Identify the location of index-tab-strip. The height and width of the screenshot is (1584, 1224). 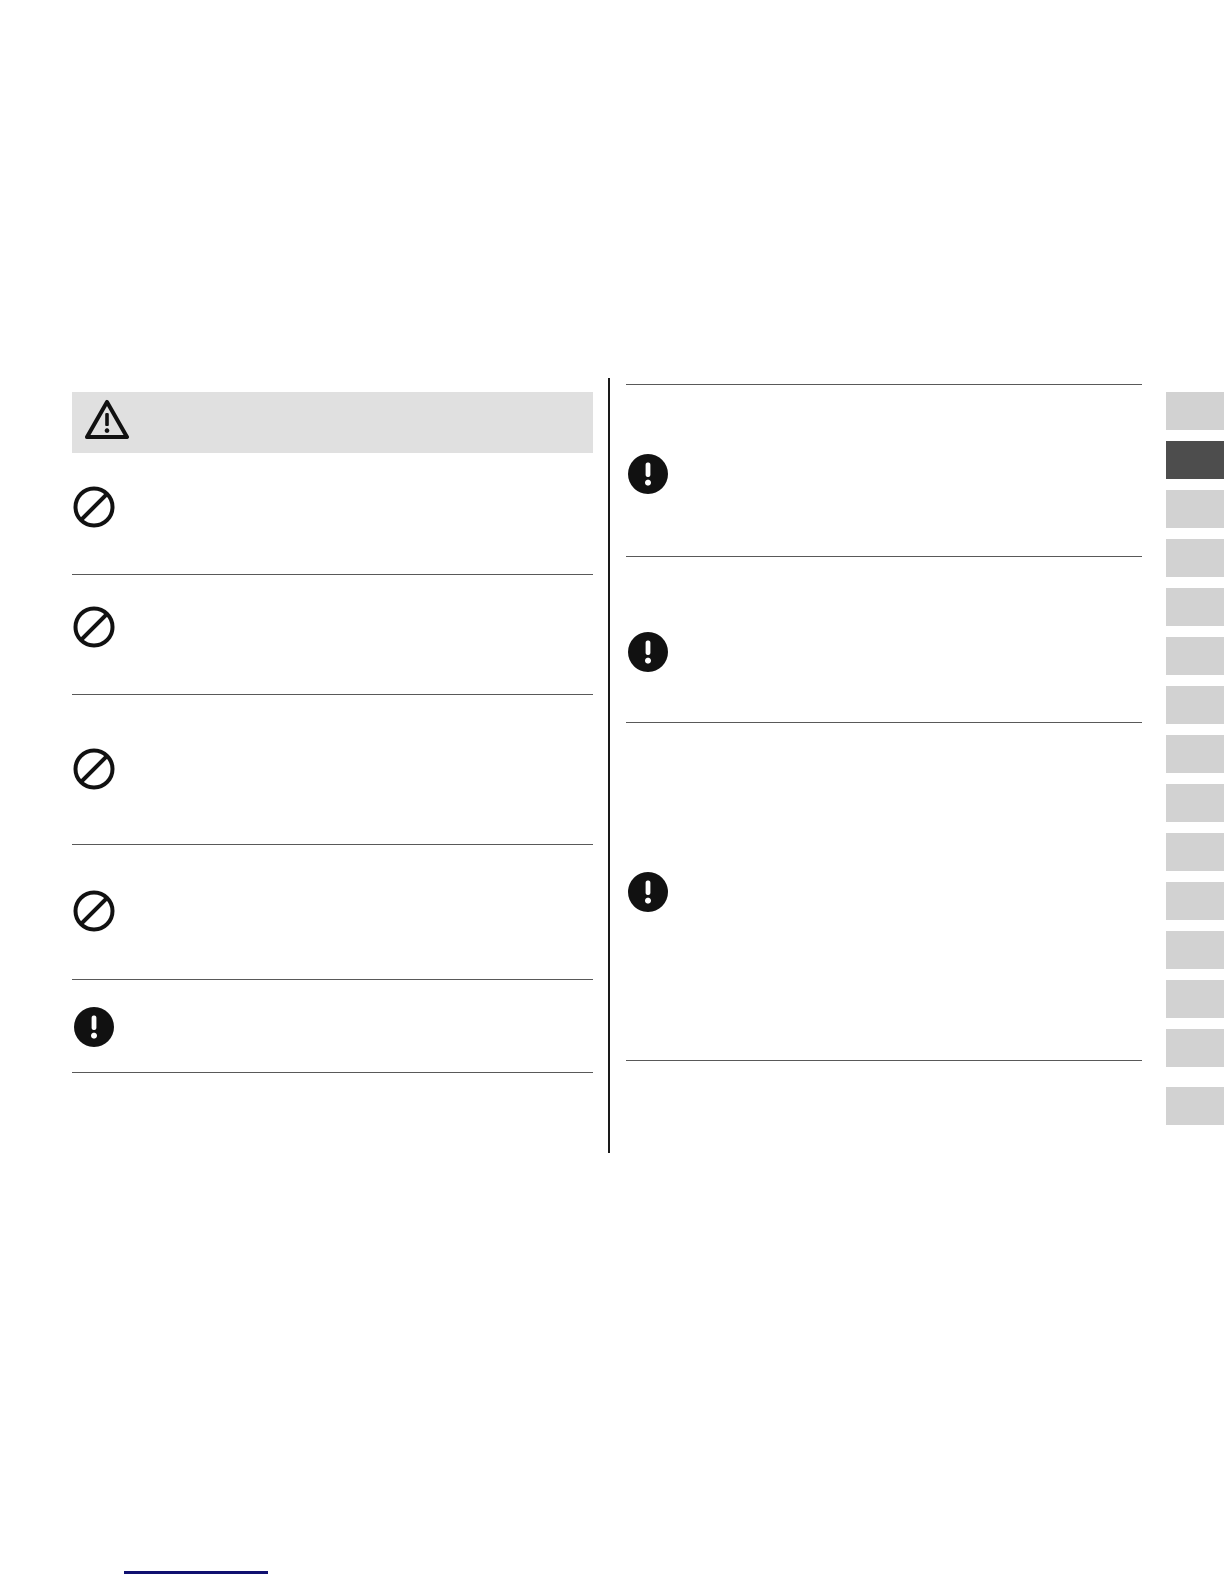
(1195, 768).